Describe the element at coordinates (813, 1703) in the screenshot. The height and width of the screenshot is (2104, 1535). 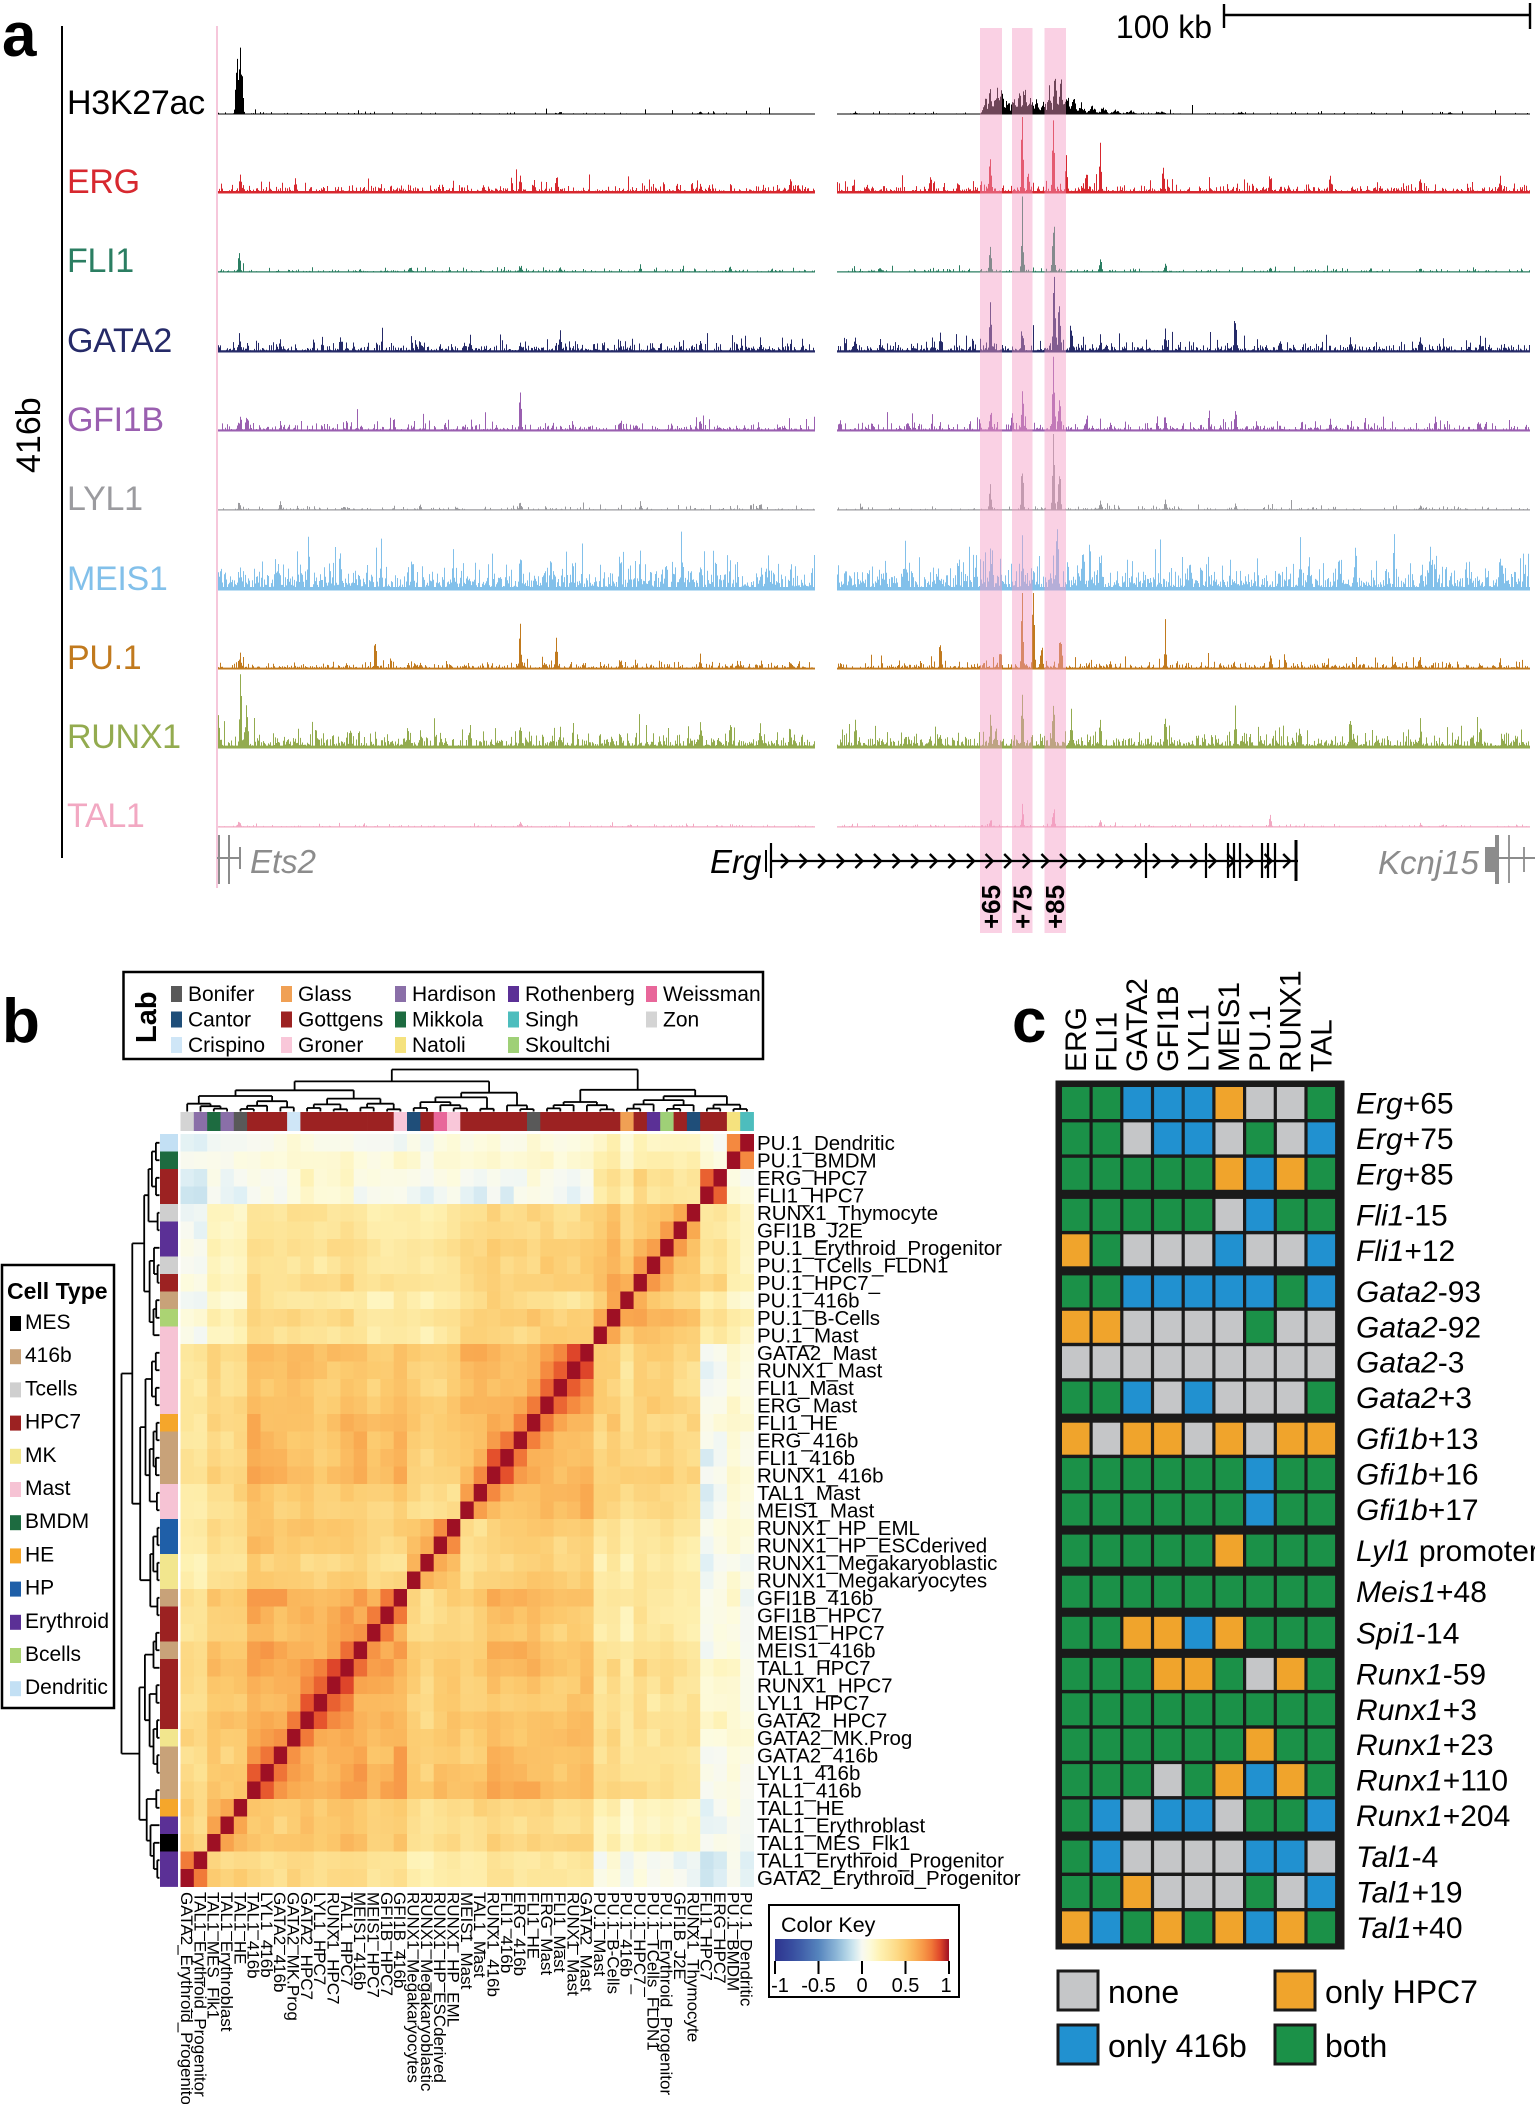
I see `svg-text: LYL1_HPC7` at that location.